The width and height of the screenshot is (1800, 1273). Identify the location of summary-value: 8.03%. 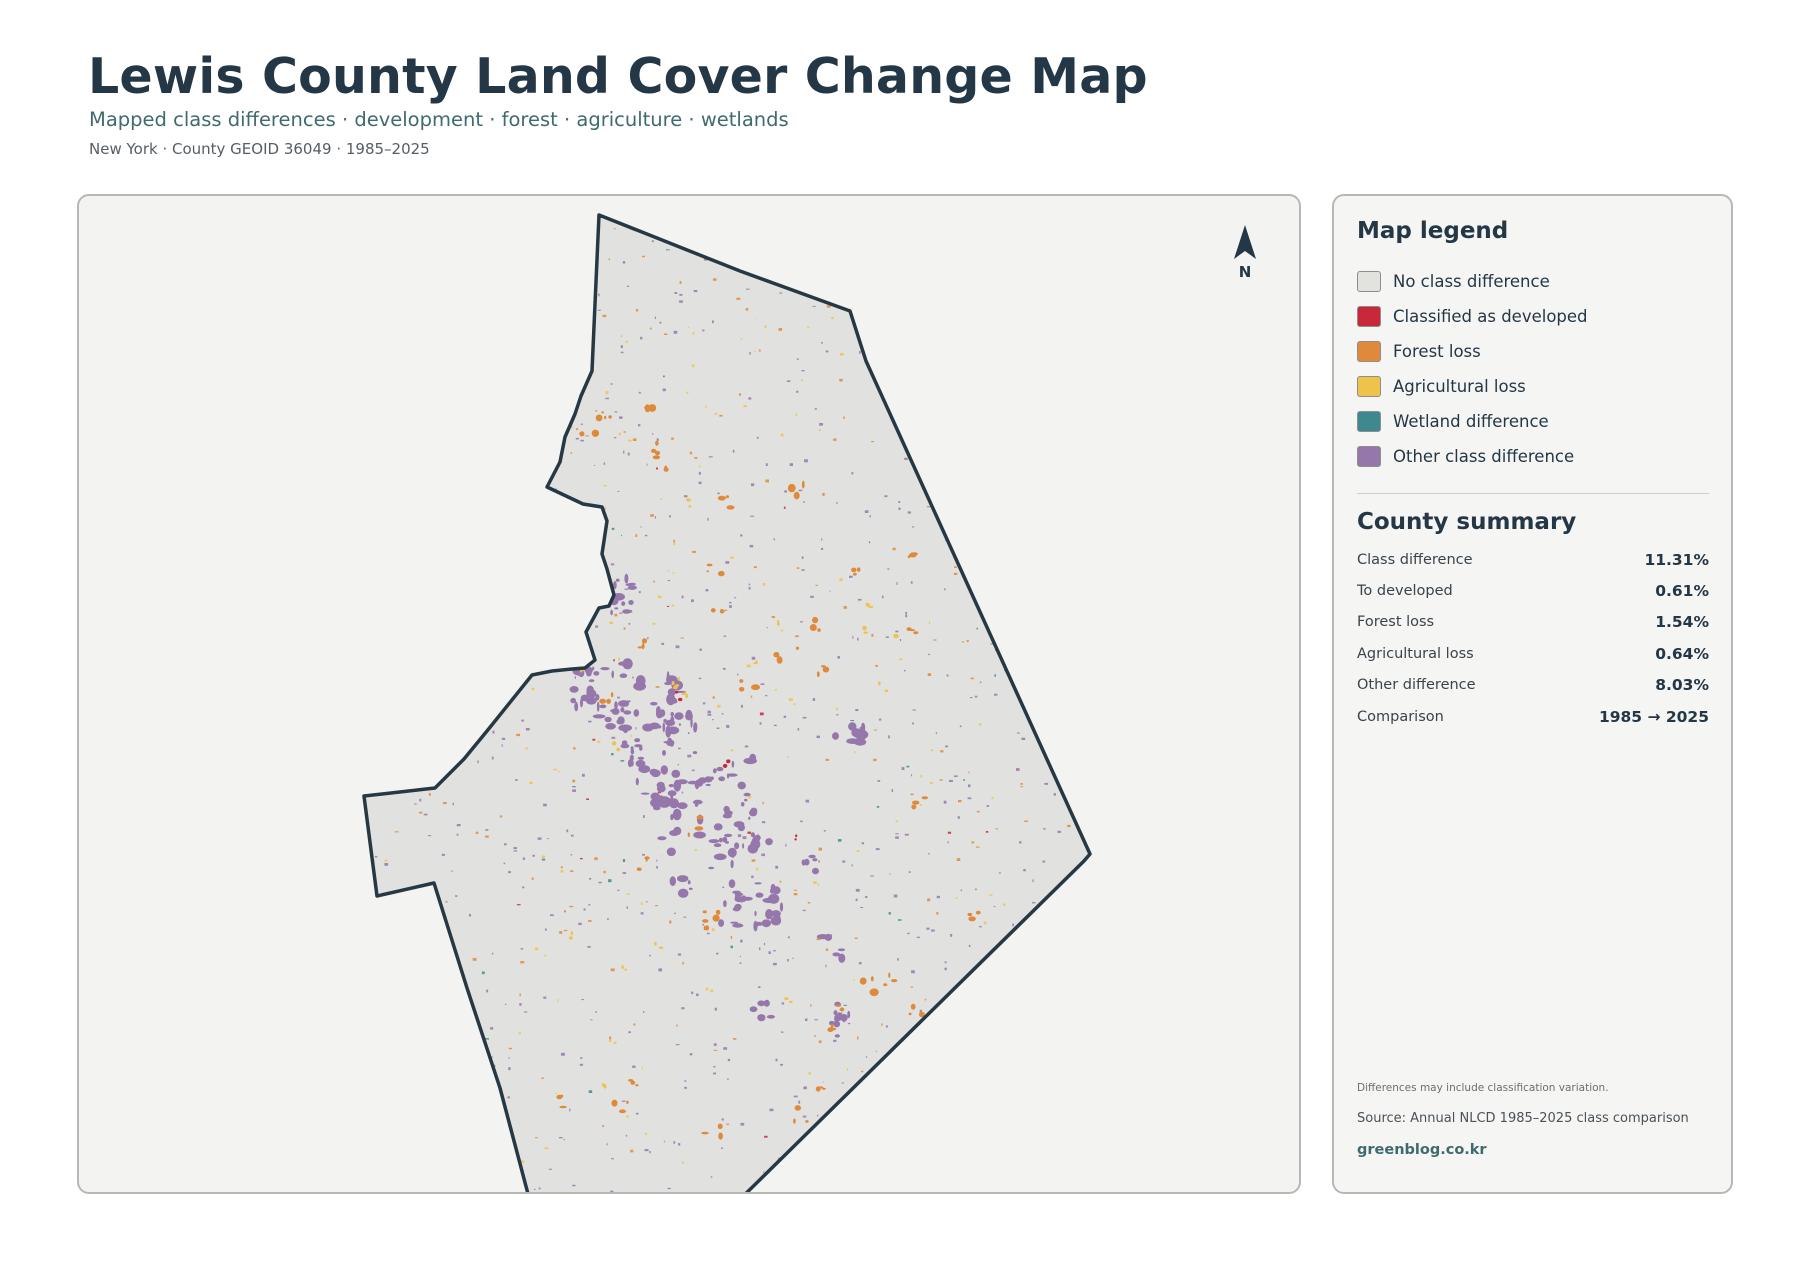
(1682, 685).